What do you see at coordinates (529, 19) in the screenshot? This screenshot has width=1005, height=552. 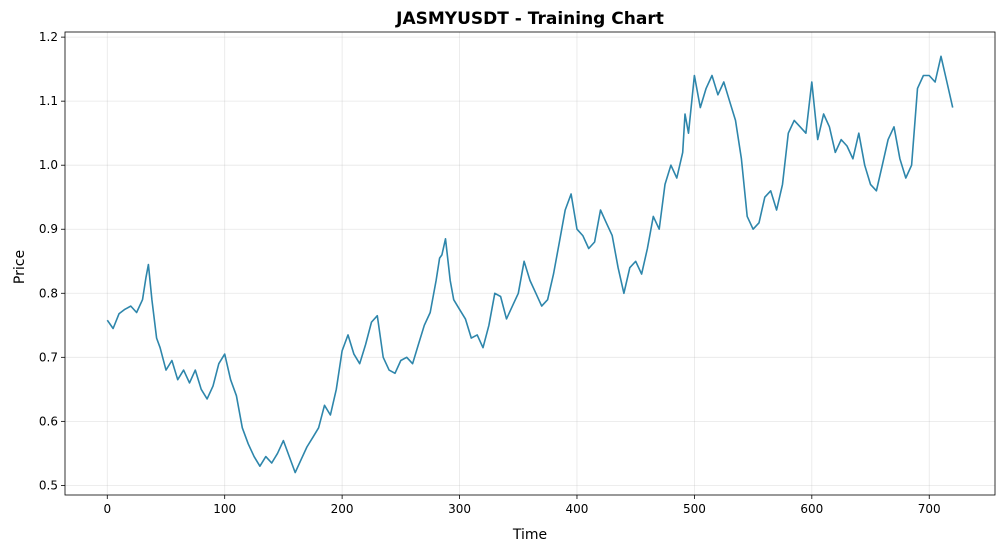 I see `chart-title: JASMYUSDT - Training Chart` at bounding box center [529, 19].